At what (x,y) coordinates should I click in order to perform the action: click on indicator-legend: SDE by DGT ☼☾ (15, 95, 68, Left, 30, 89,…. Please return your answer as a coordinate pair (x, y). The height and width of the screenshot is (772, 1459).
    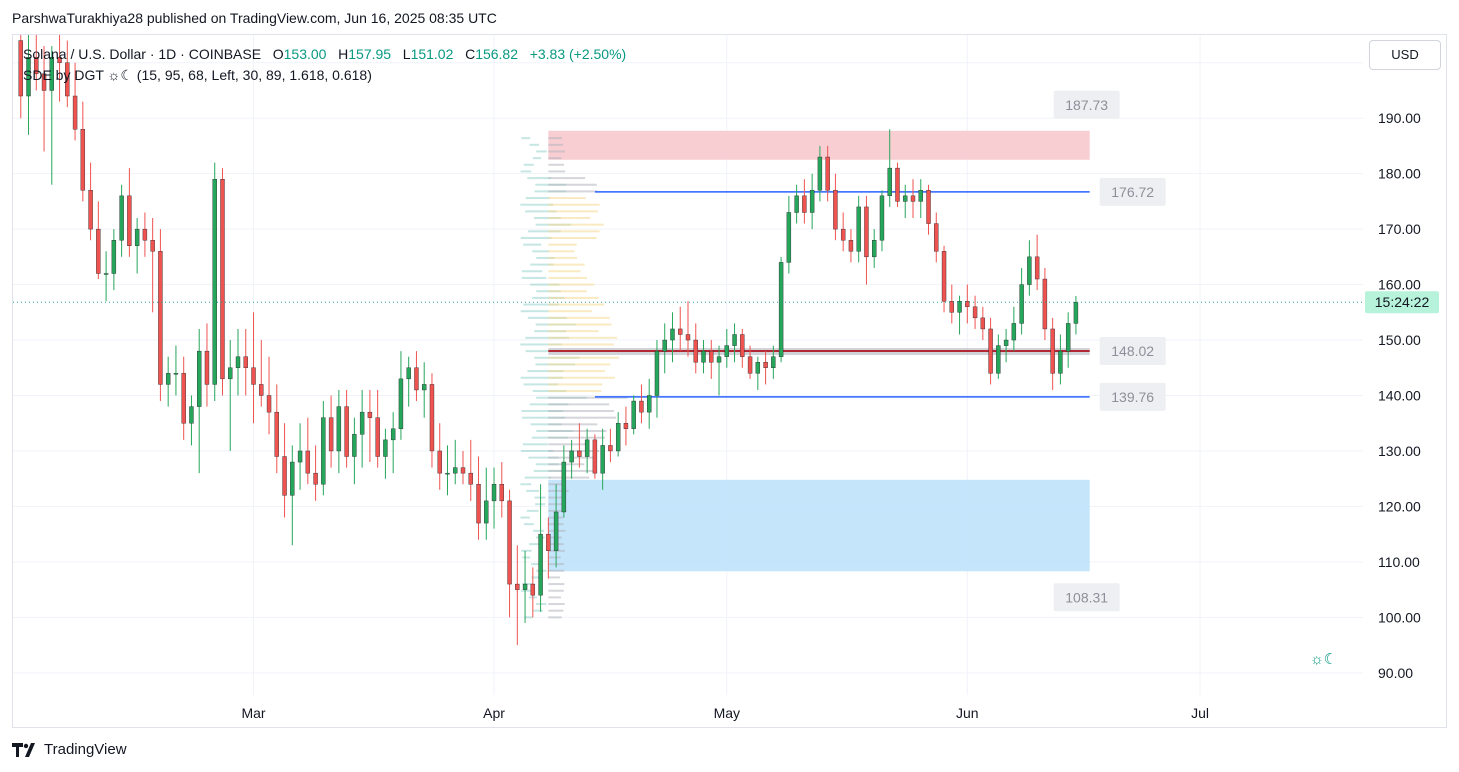
    Looking at the image, I should click on (197, 75).